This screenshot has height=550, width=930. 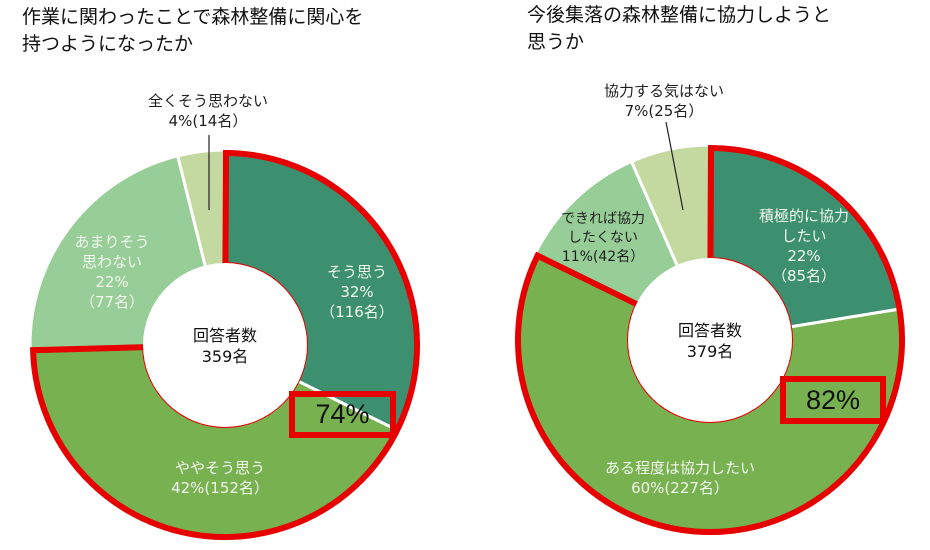 What do you see at coordinates (193, 30) in the screenshot?
I see `chart-1-title: 作業に関わったことで森林整備に関心を 持つようになったか` at bounding box center [193, 30].